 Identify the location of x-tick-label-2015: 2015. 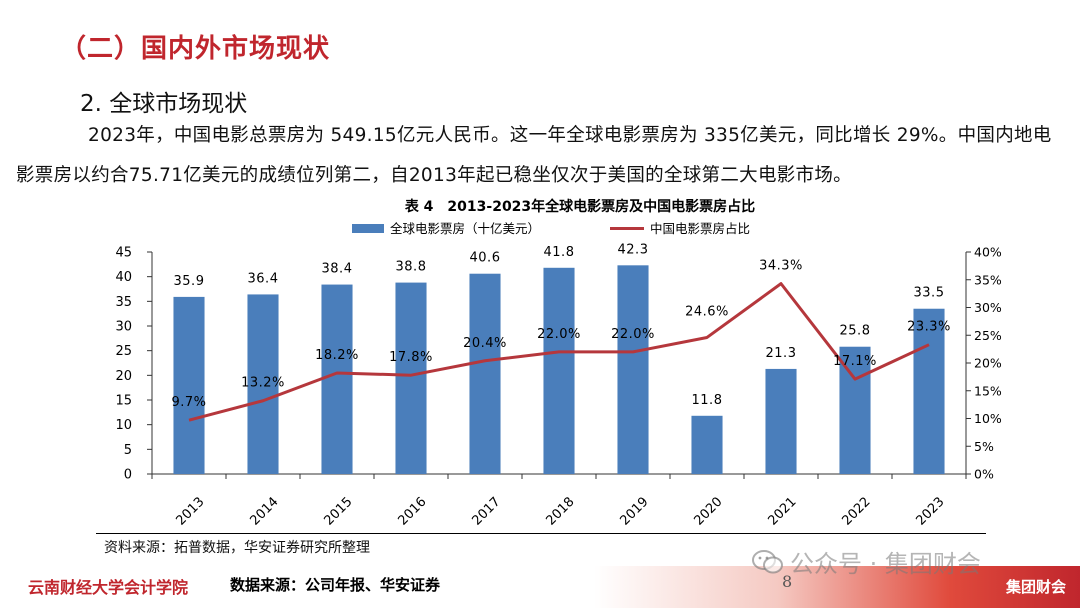
(339, 512).